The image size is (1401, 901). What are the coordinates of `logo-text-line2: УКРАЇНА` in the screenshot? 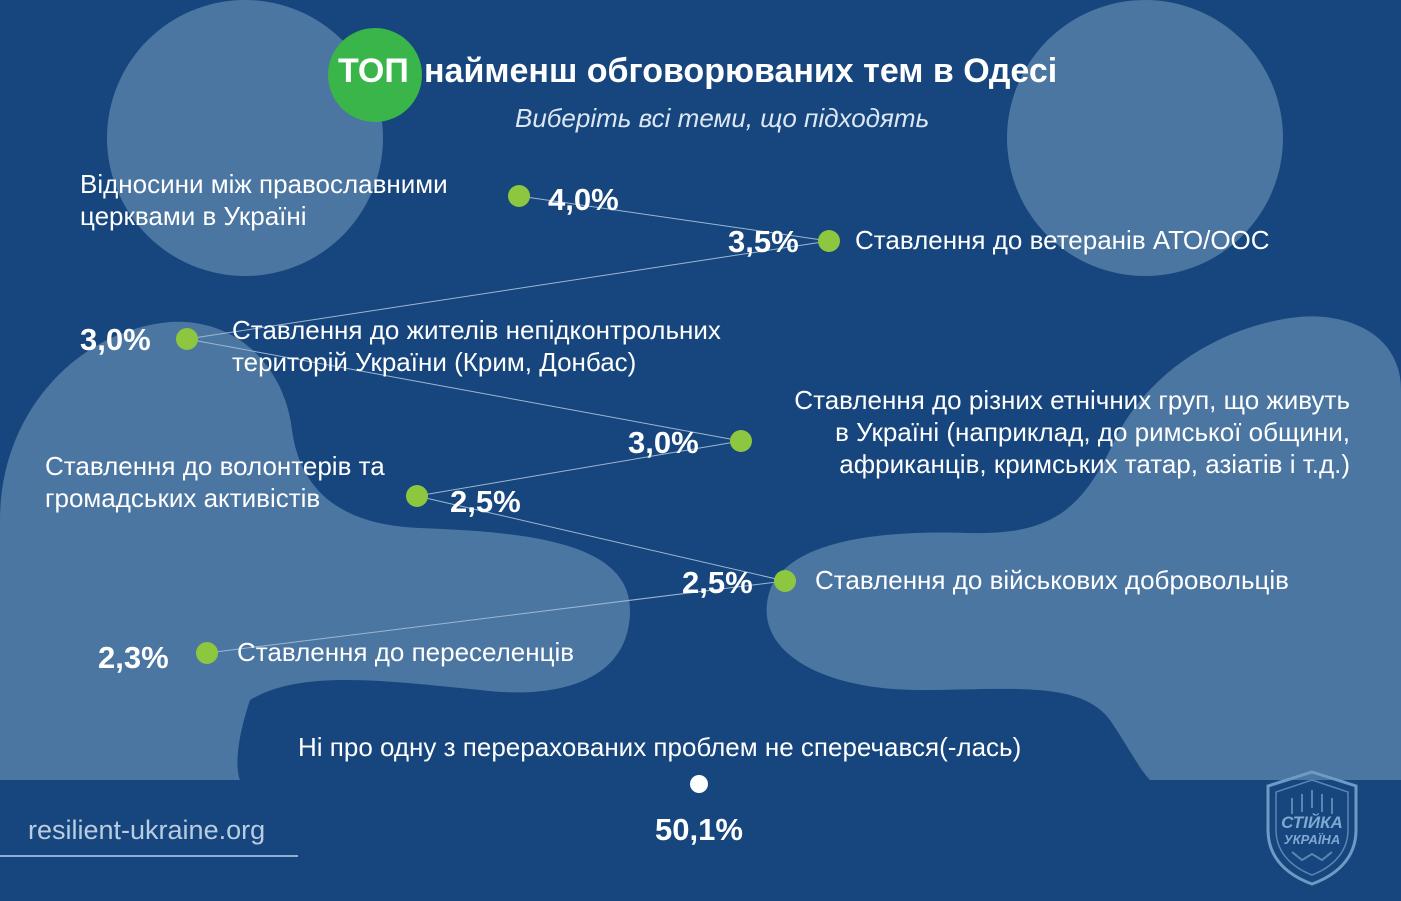 It's located at (1312, 839).